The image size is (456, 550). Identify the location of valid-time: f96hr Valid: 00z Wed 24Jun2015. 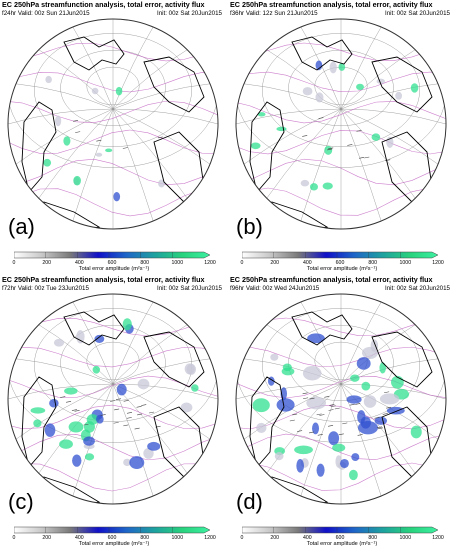
(275, 288).